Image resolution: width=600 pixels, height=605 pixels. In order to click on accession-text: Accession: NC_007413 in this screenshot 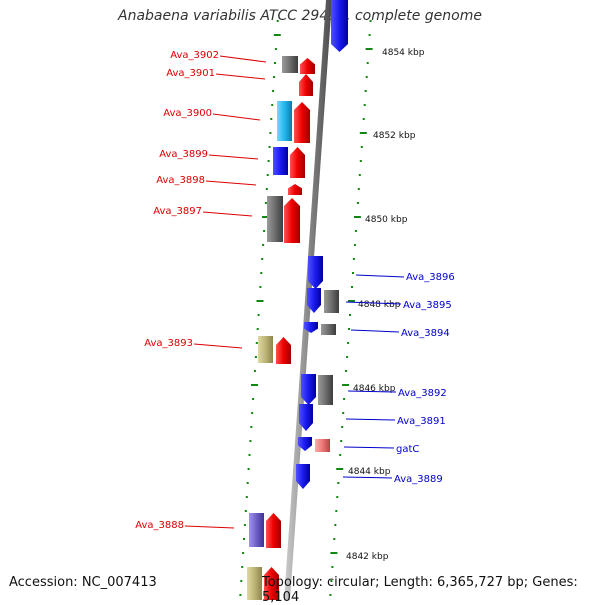, I will do `click(83, 582)`.